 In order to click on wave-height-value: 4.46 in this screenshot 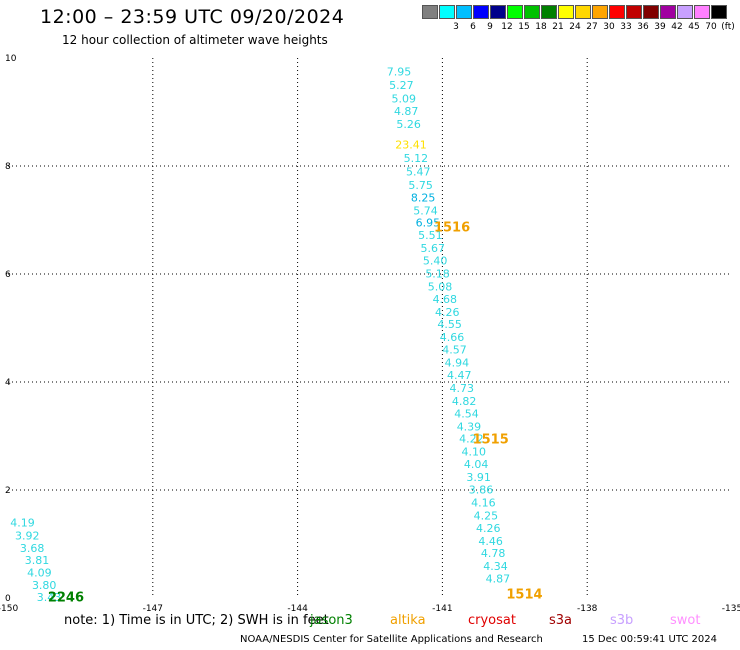, I will do `click(490, 541)`.